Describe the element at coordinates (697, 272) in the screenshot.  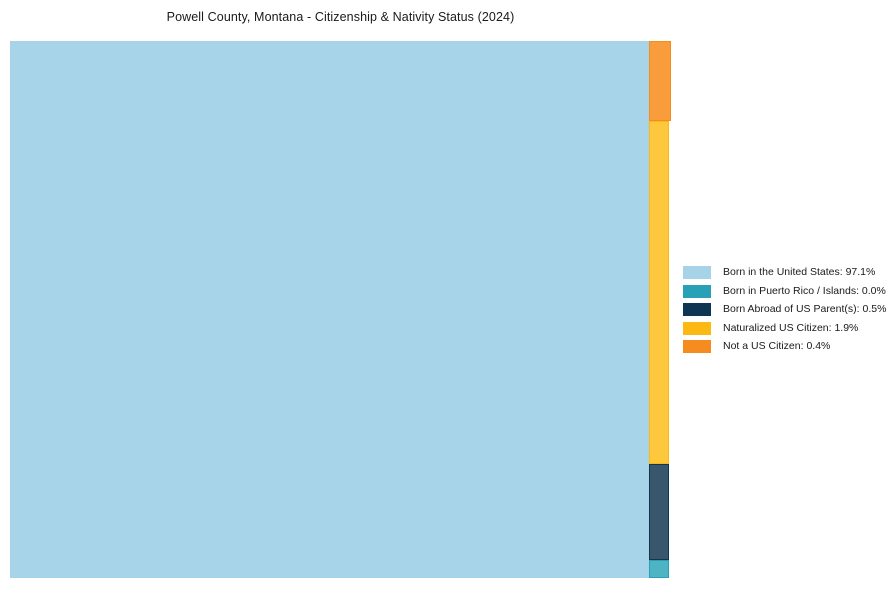
I see `legend-swatch-born-in-united-states` at that location.